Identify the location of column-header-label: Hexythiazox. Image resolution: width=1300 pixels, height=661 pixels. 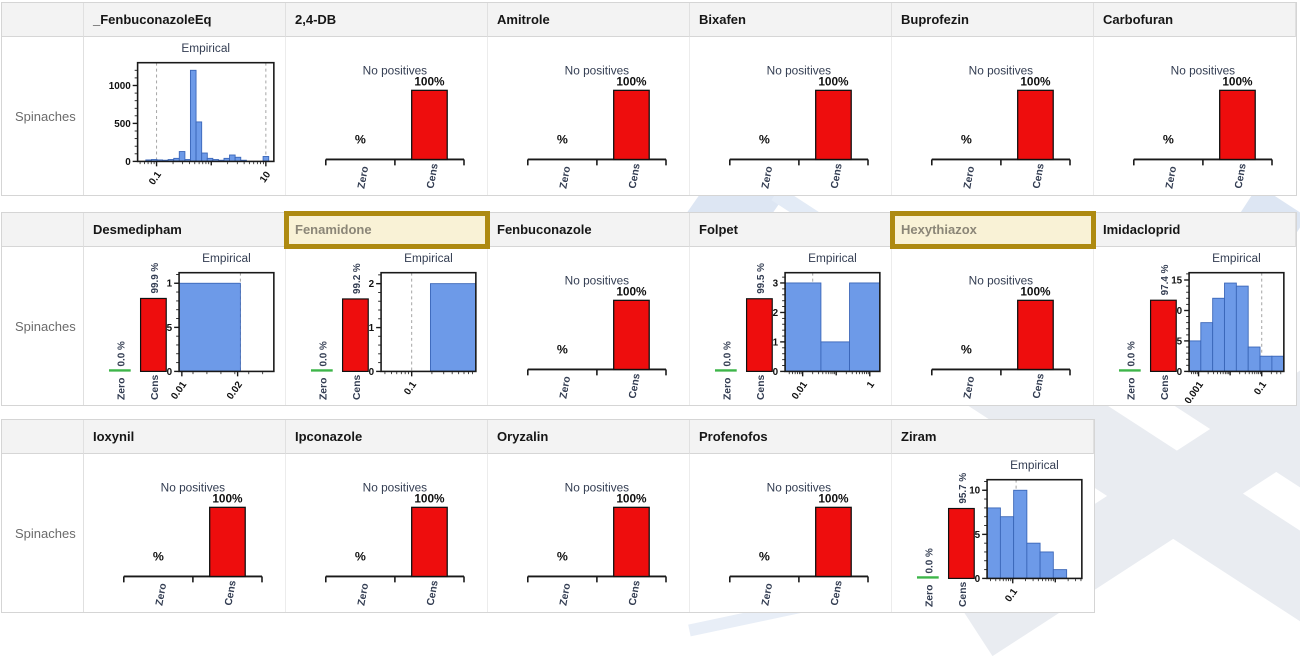
(939, 229).